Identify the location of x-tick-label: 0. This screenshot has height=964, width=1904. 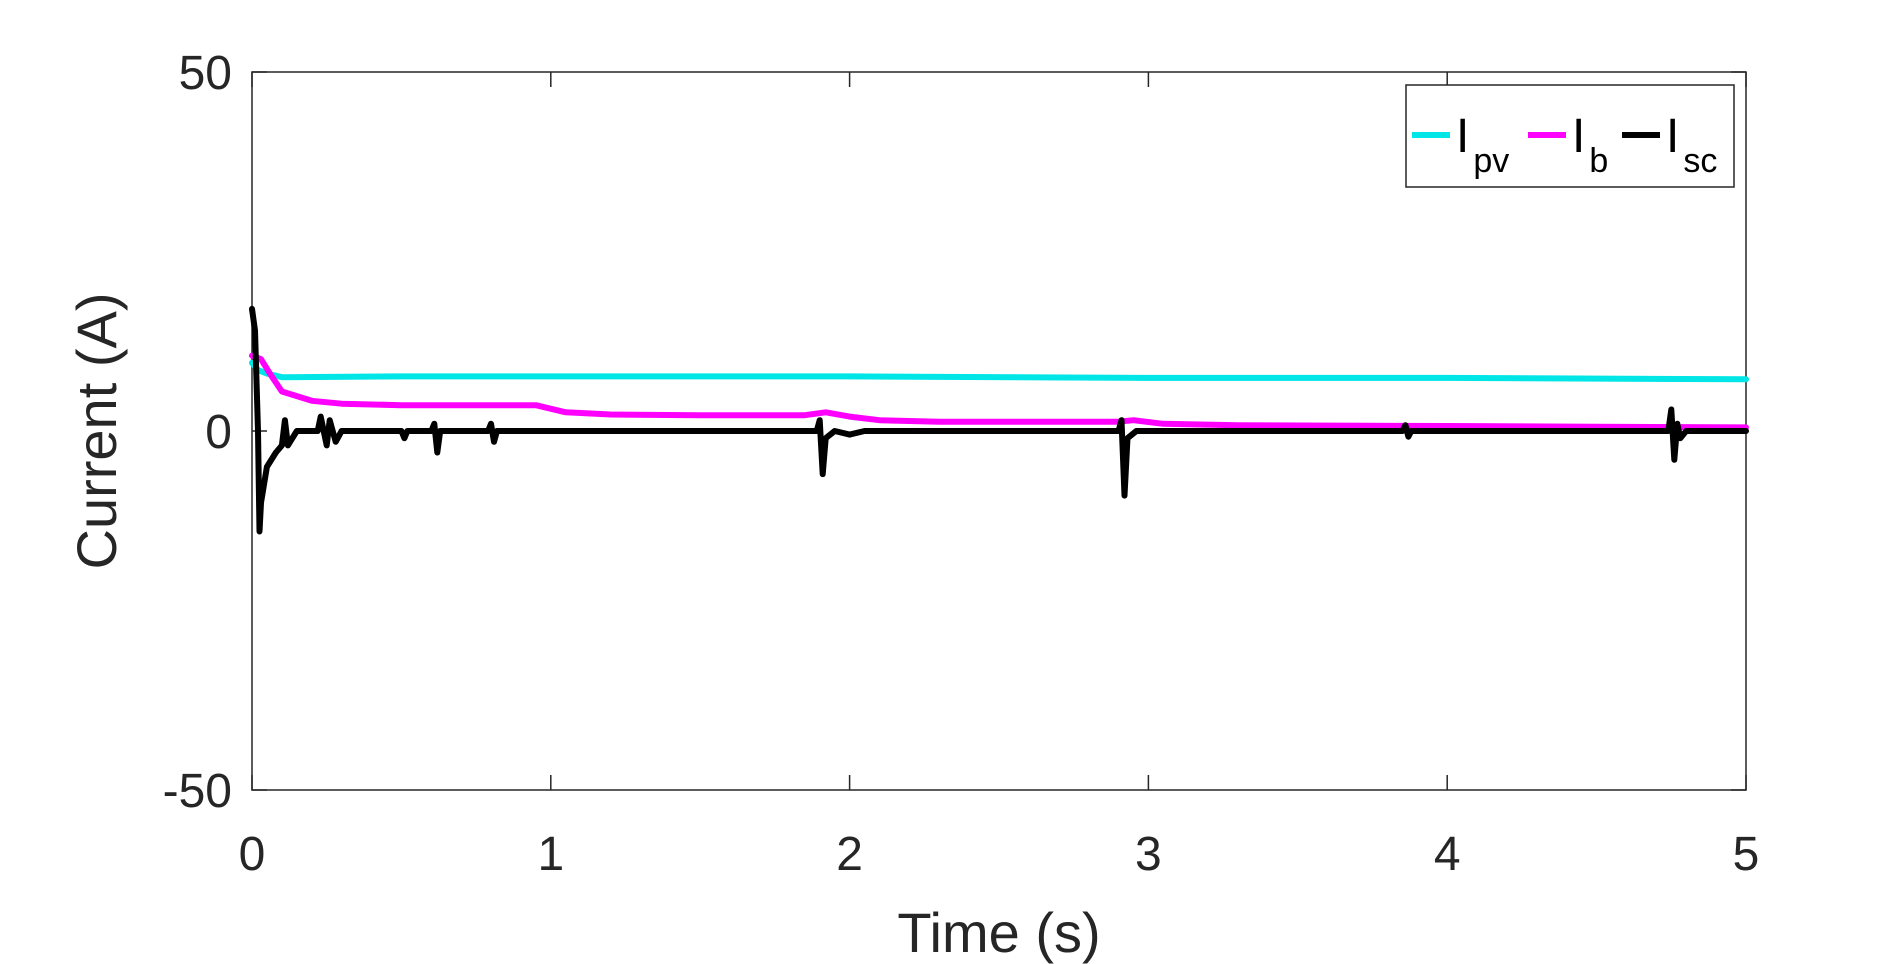
(252, 854).